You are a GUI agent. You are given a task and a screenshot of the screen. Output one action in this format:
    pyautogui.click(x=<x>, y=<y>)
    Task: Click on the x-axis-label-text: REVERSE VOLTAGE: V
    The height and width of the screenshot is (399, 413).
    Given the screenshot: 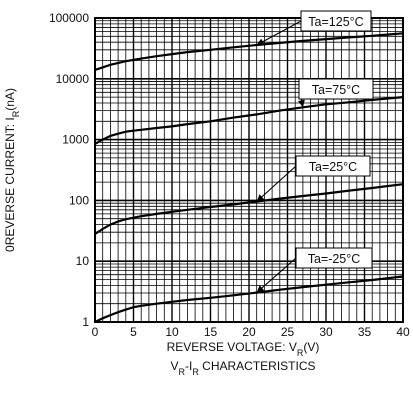 What is the action you would take?
    pyautogui.click(x=232, y=347)
    